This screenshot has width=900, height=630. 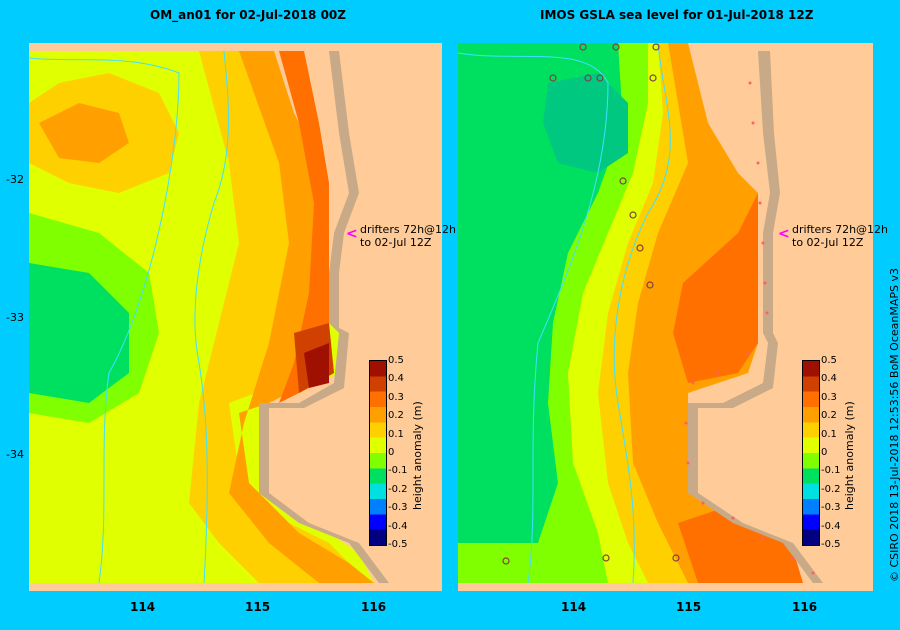 I want to click on panel-right-title: IMOS GSLA sea level for 01-Jul-2018 12Z, so click(x=677, y=15).